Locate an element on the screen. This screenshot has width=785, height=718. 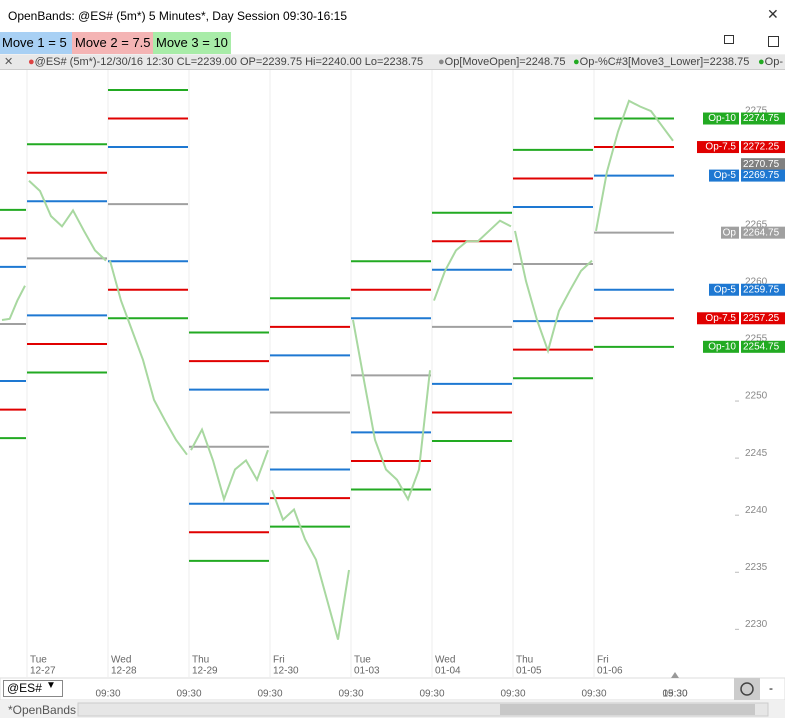
y-tick-label: 2255 is located at coordinates (756, 339).